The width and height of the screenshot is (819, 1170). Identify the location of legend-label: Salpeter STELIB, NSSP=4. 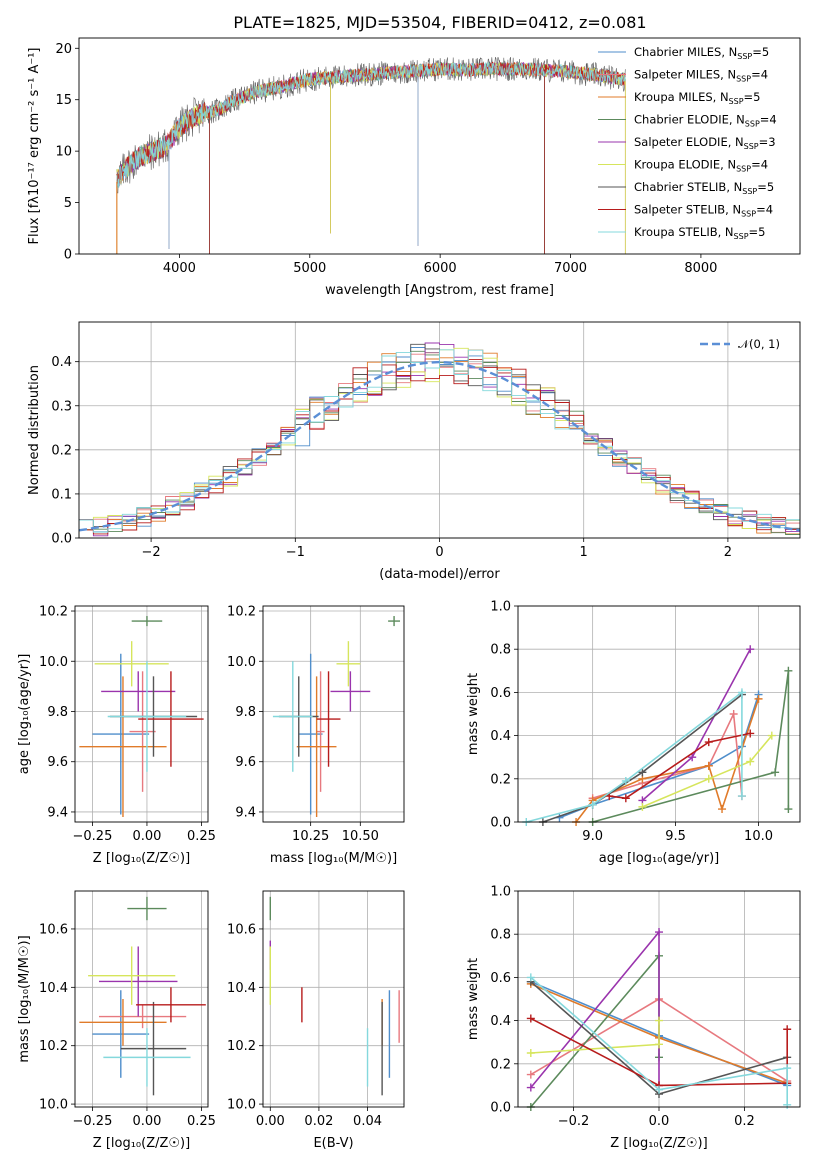
(703, 211).